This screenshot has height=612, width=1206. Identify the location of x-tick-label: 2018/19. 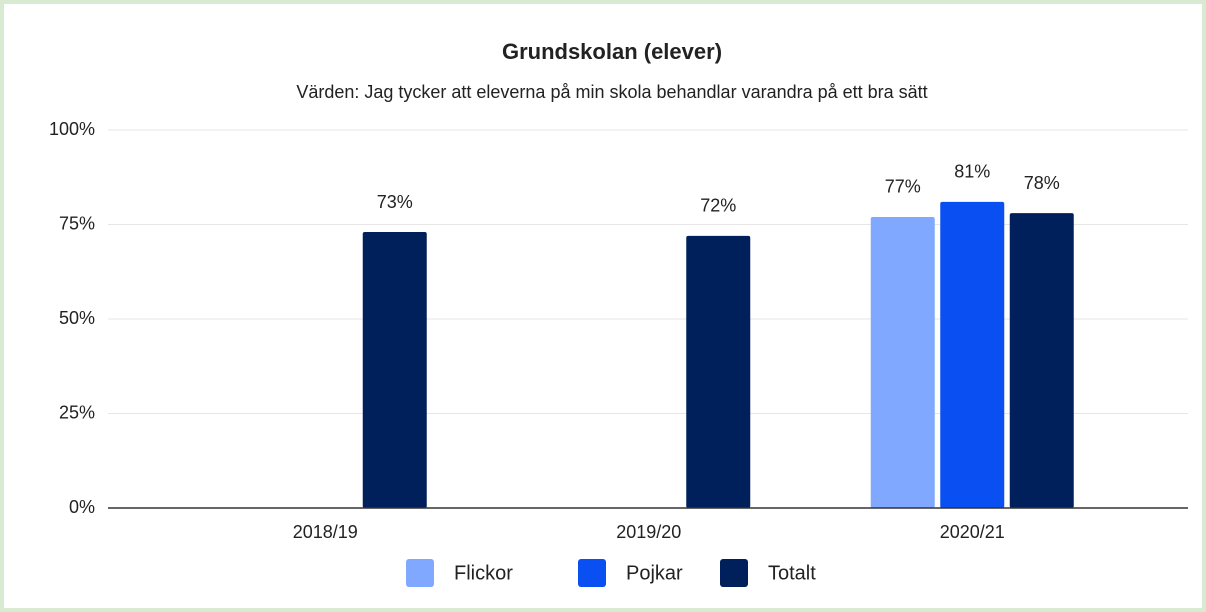
(325, 532).